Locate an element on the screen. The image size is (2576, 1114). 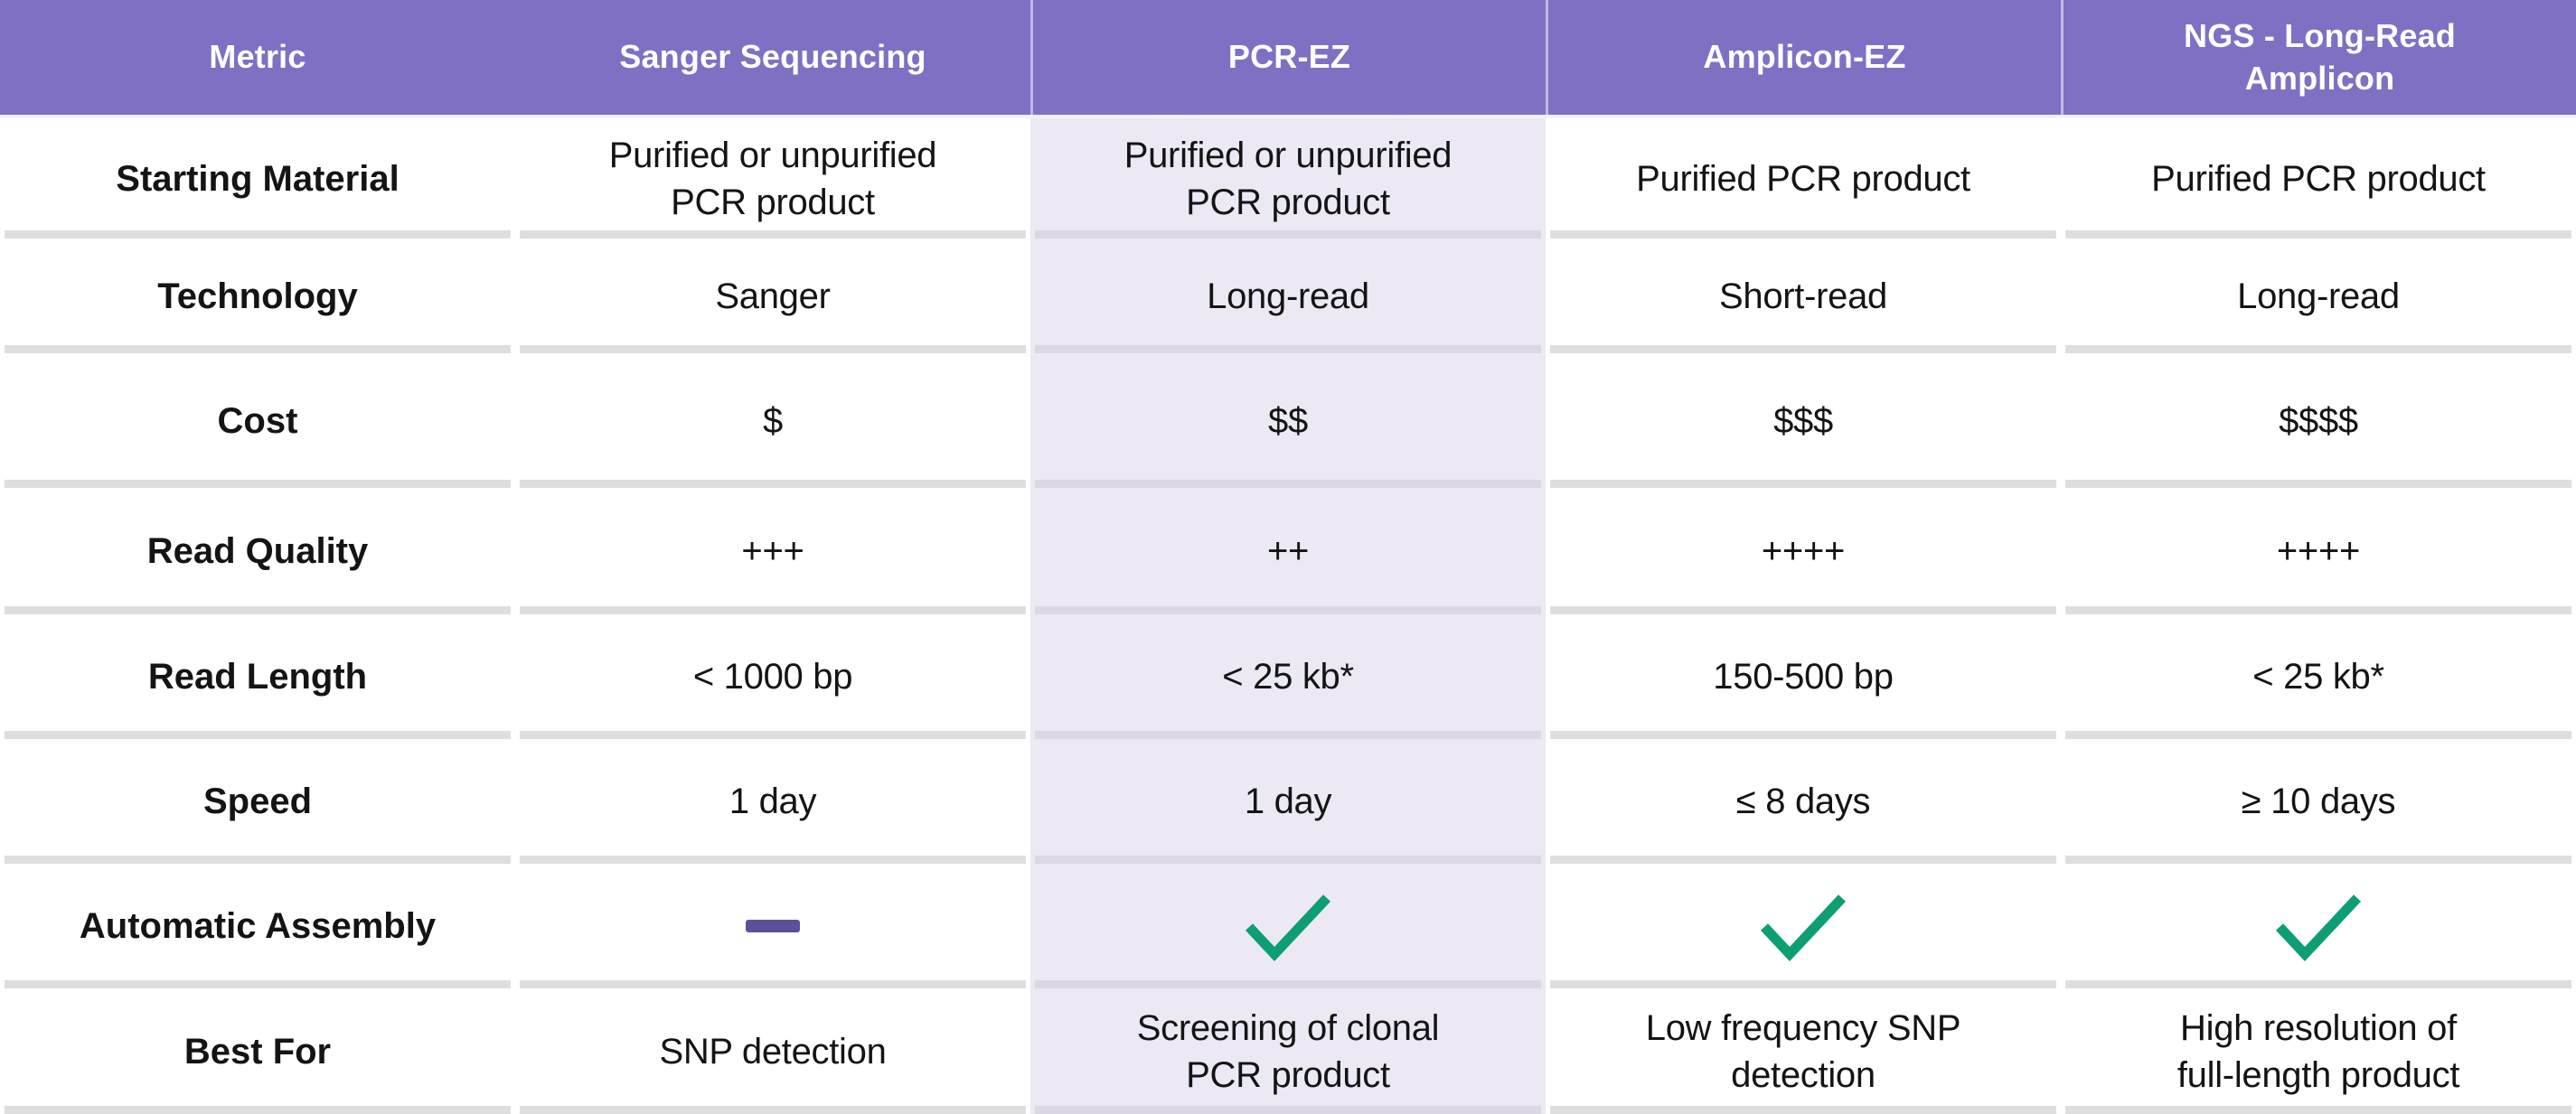
table-cell: SNP detection is located at coordinates (773, 1051).